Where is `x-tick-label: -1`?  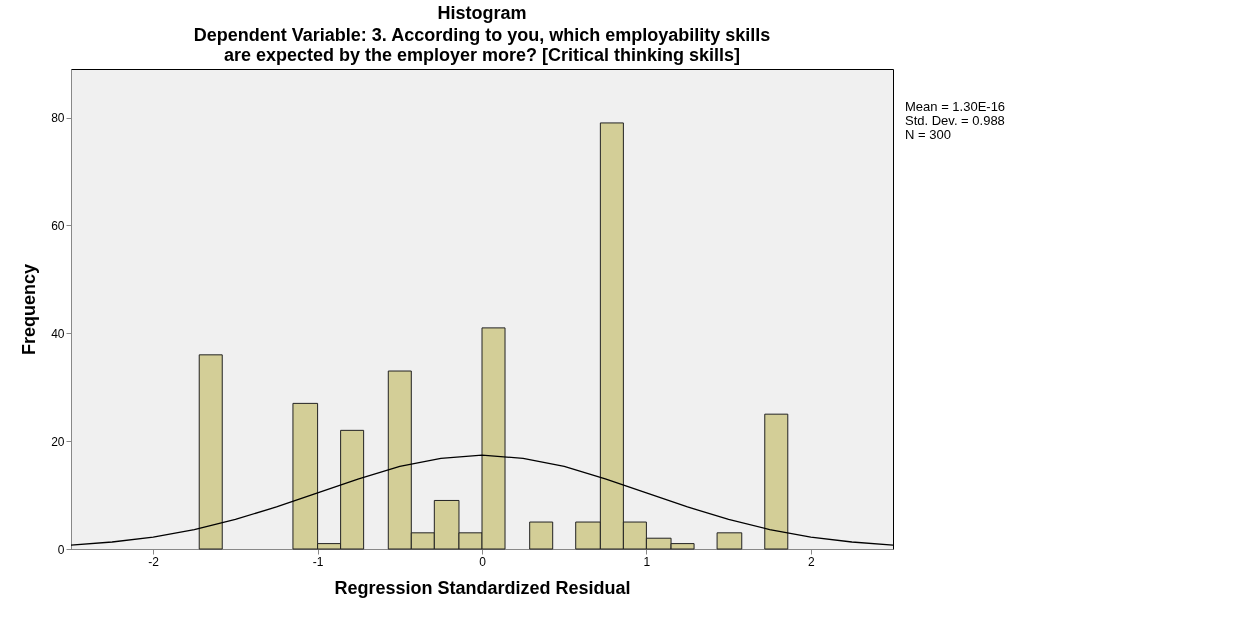
x-tick-label: -1 is located at coordinates (318, 561).